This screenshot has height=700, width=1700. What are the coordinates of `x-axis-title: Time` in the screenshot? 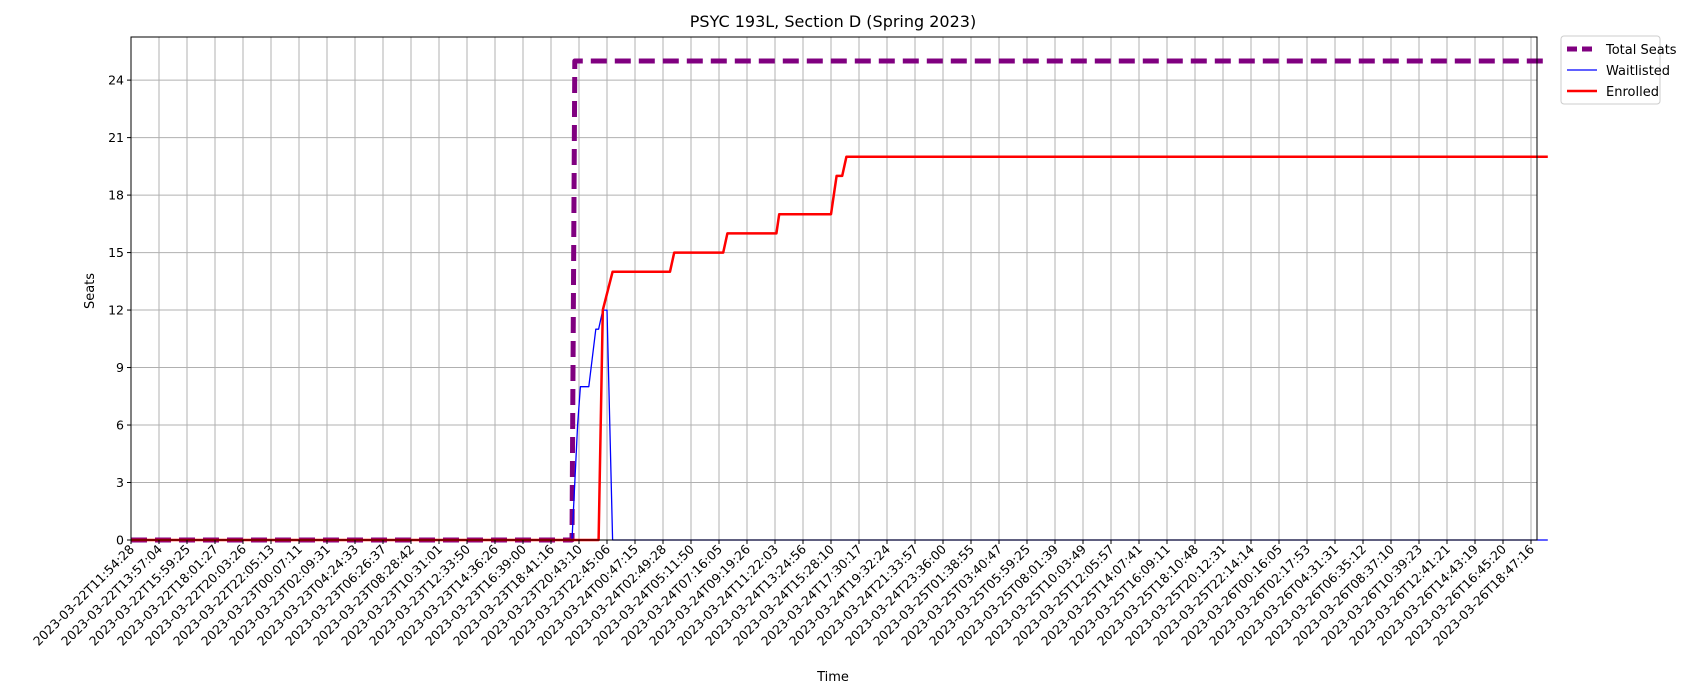 It's located at (832, 677).